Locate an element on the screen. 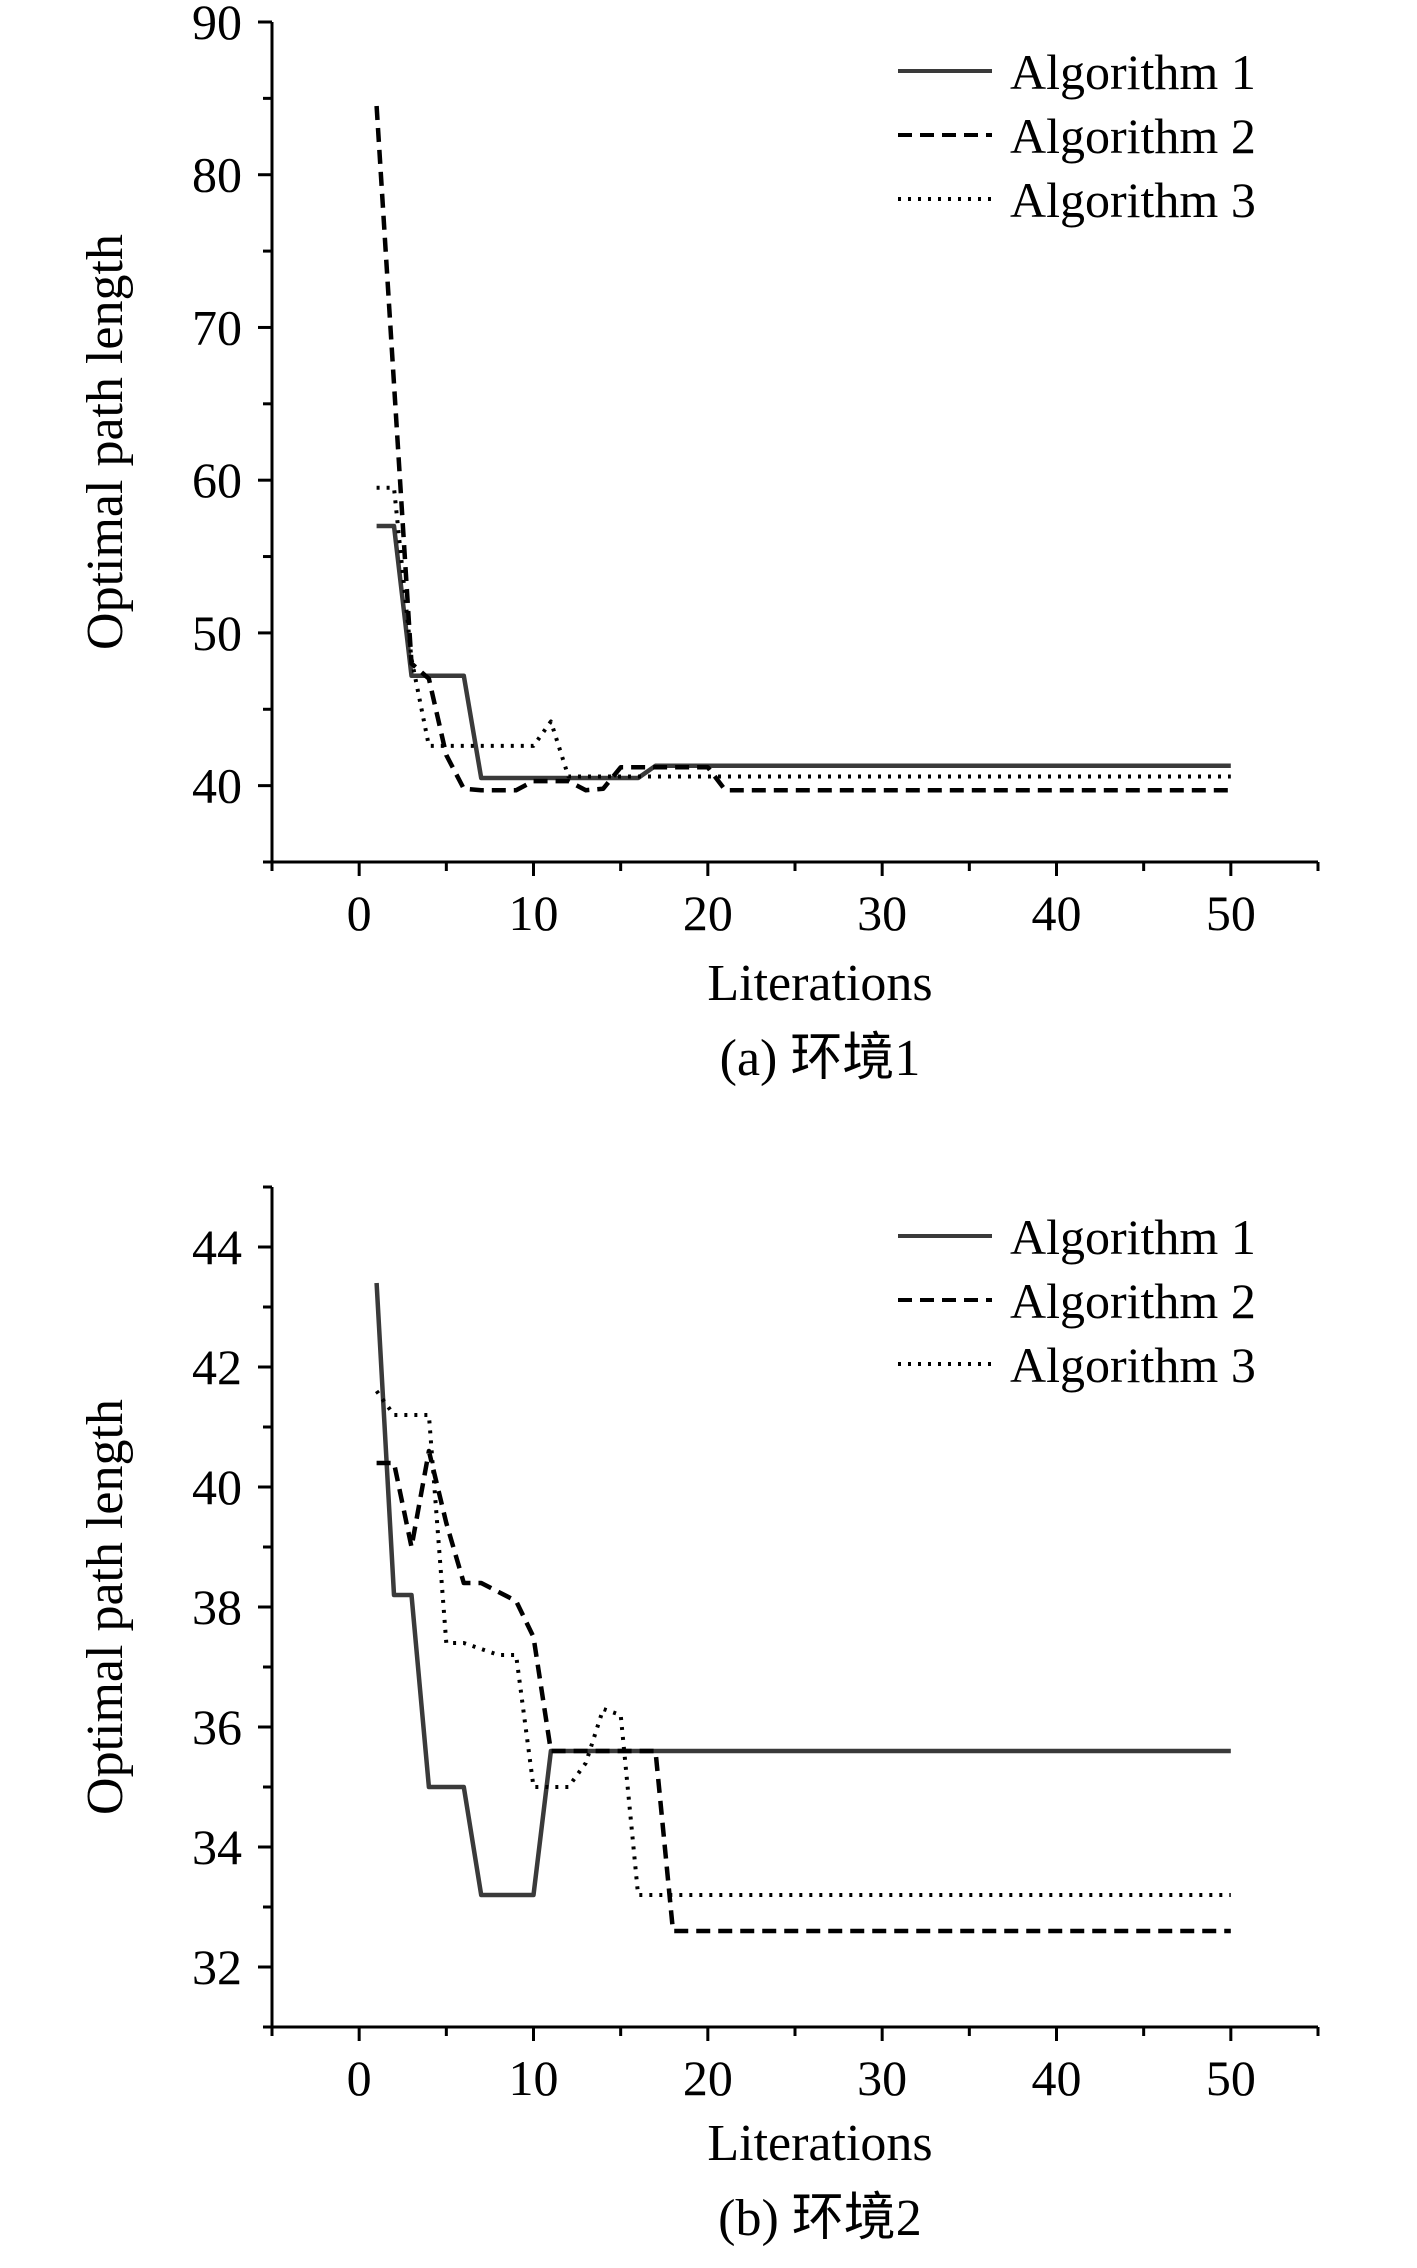 The image size is (1417, 2268). y-tick-label: 60 is located at coordinates (217, 480).